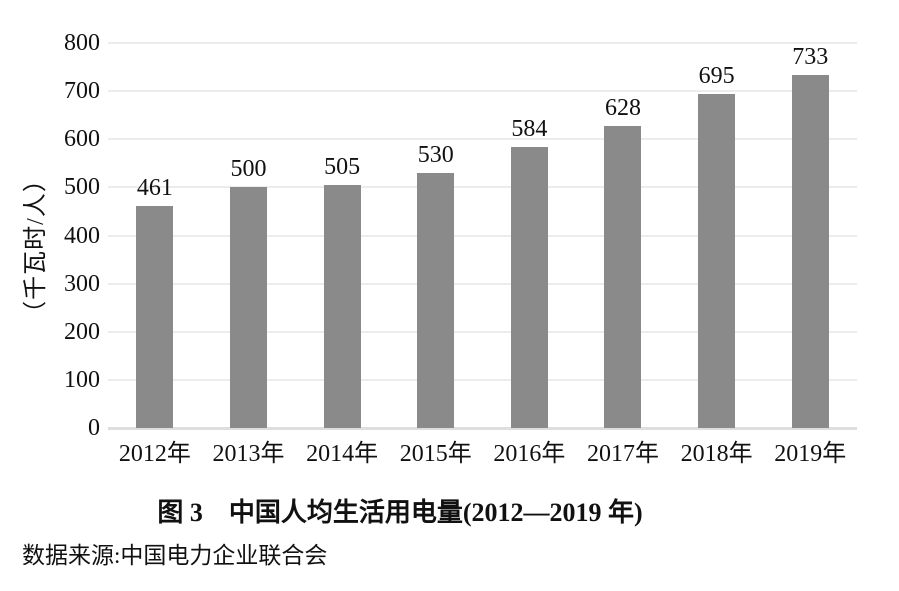  Describe the element at coordinates (82, 139) in the screenshot. I see `y-tick-label: 600` at that location.